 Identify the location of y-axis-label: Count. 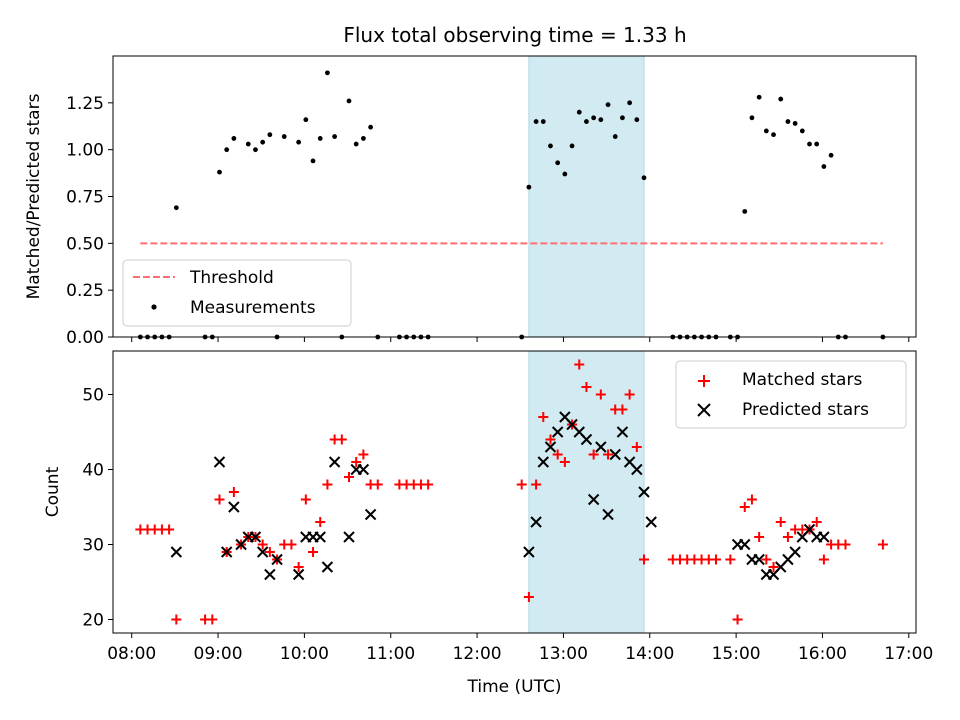
(53, 491).